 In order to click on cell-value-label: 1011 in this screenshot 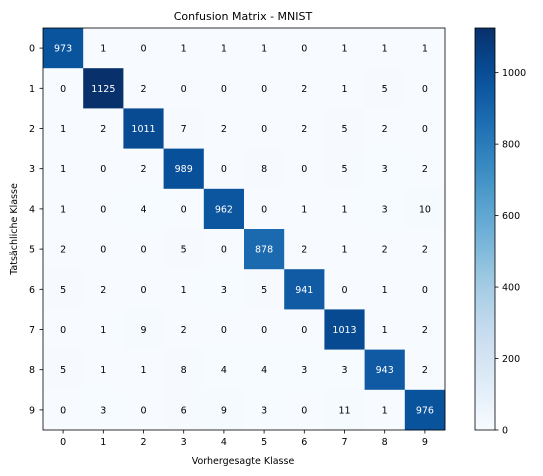, I will do `click(143, 129)`.